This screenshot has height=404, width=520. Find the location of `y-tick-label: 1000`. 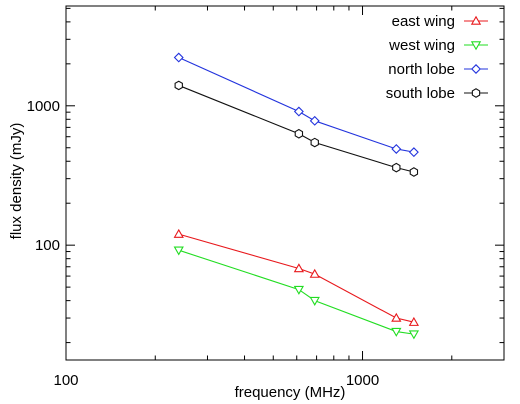

y-tick-label: 1000 is located at coordinates (43, 106).